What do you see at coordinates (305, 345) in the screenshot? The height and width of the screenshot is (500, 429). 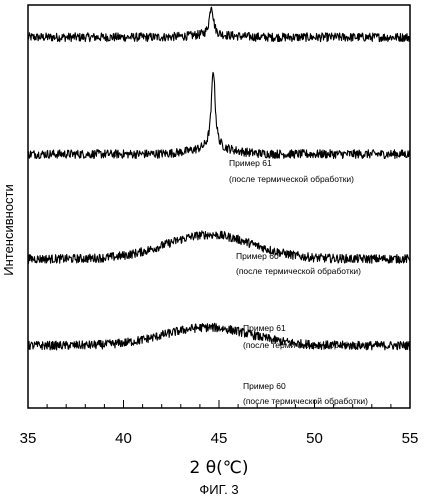 I see `series-label-3b: (после термической обработки)` at bounding box center [305, 345].